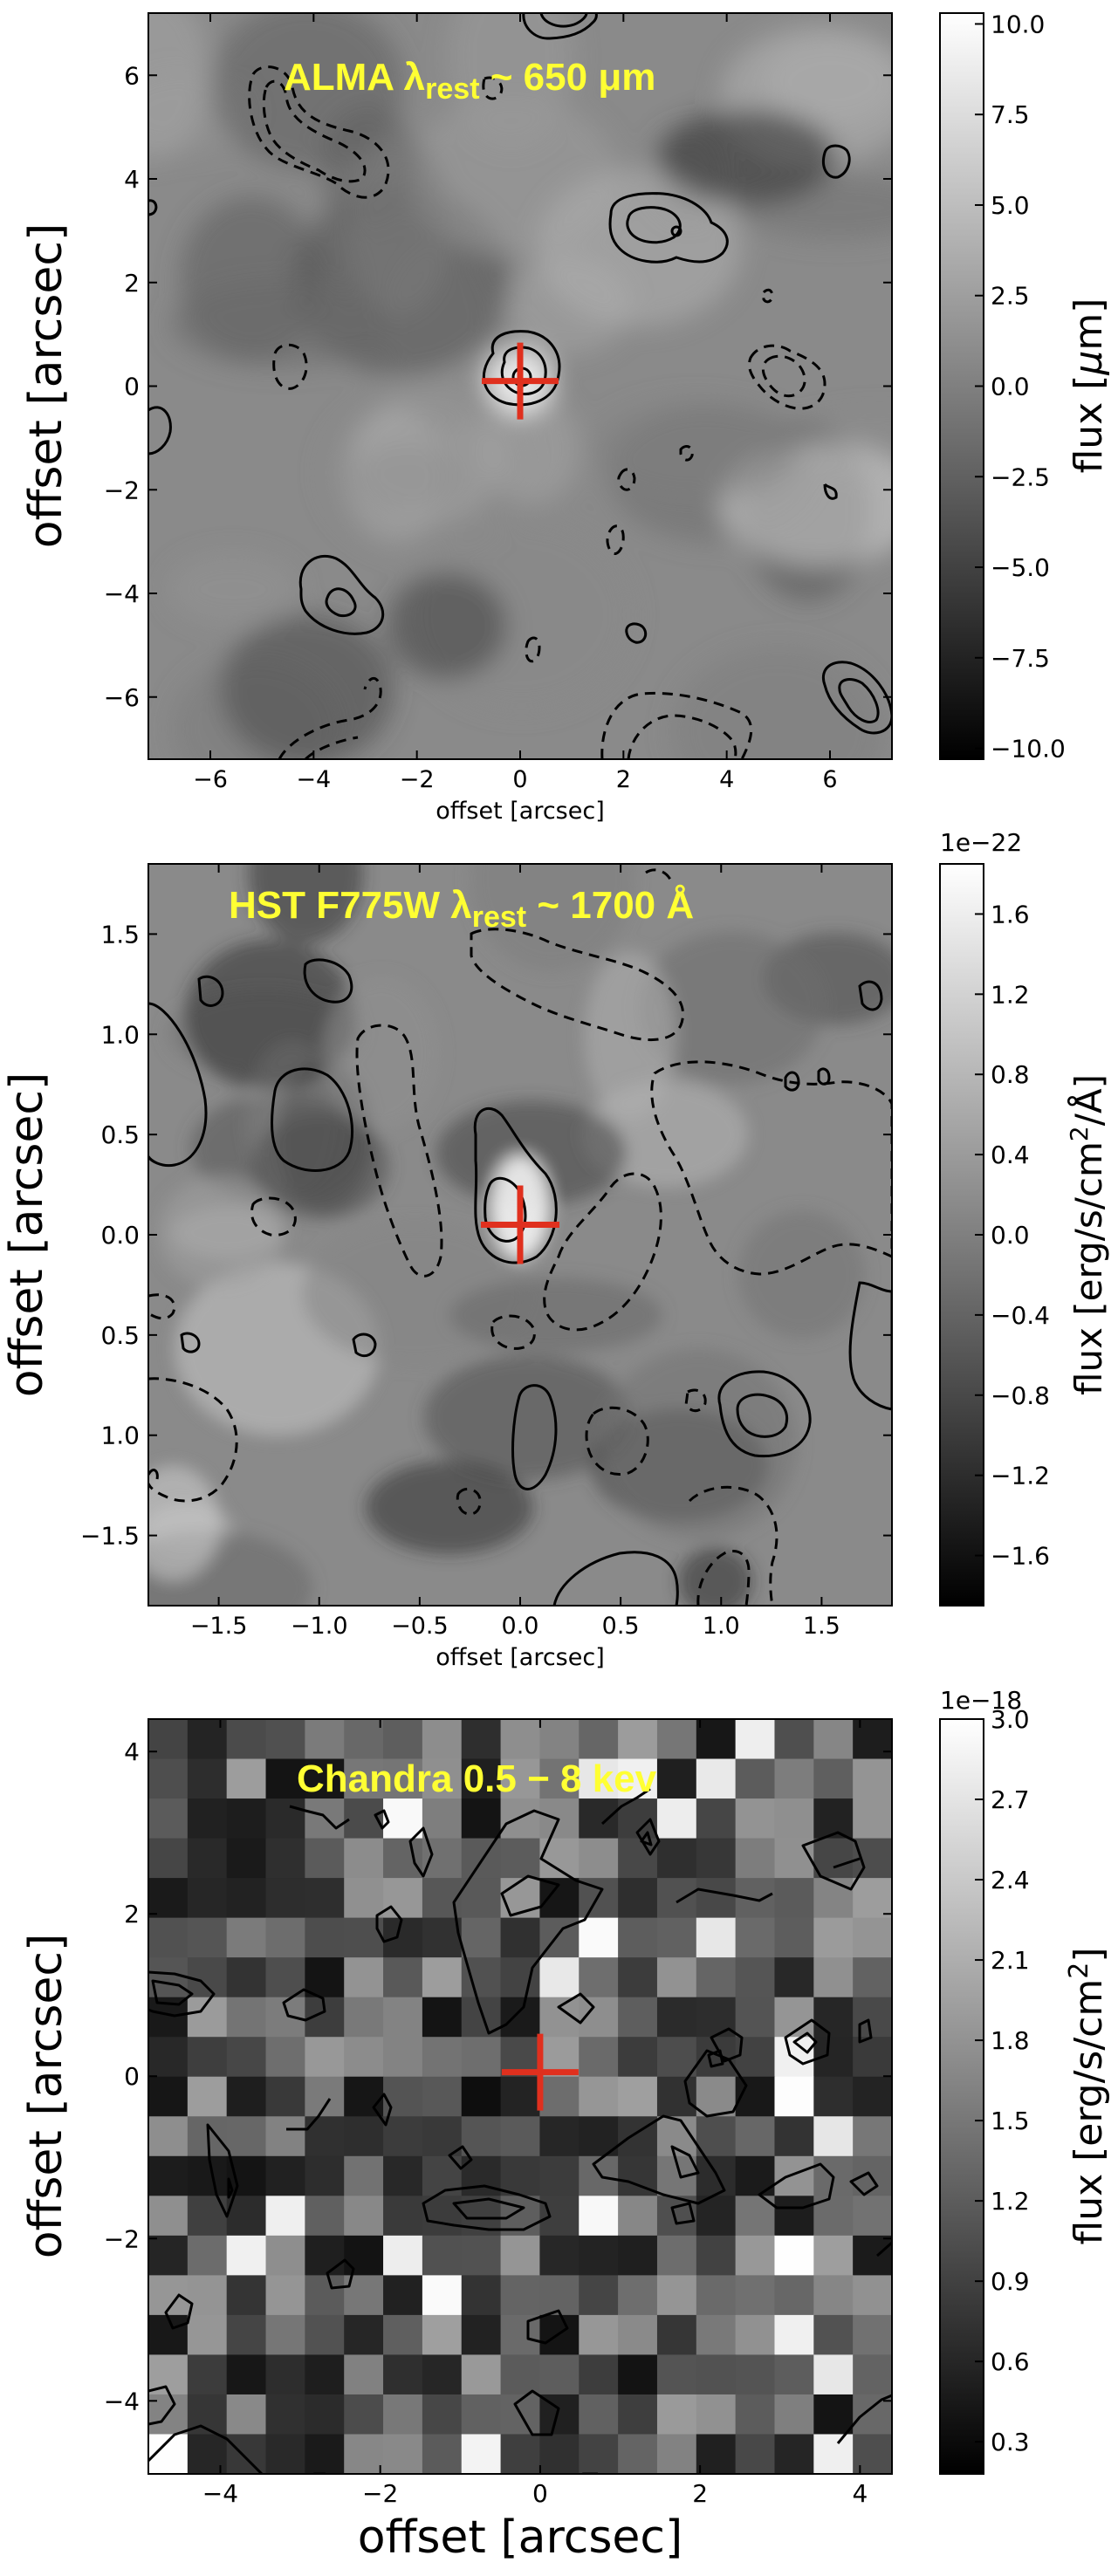  I want to click on hst-colorbar-label: flux [erg/s/cm2/Å], so click(1087, 1234).